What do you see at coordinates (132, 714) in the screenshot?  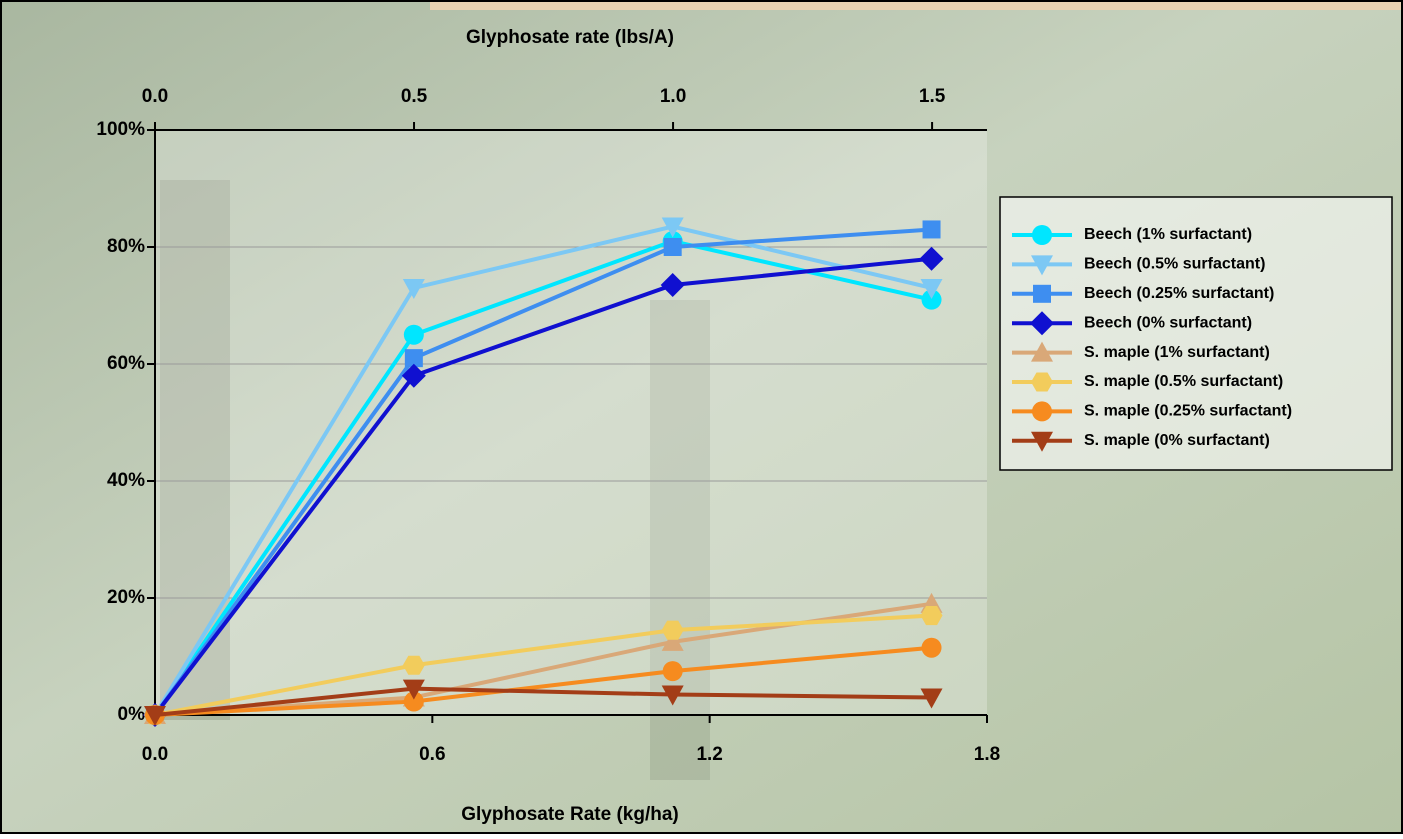 I see `y-tick-label: 0%` at bounding box center [132, 714].